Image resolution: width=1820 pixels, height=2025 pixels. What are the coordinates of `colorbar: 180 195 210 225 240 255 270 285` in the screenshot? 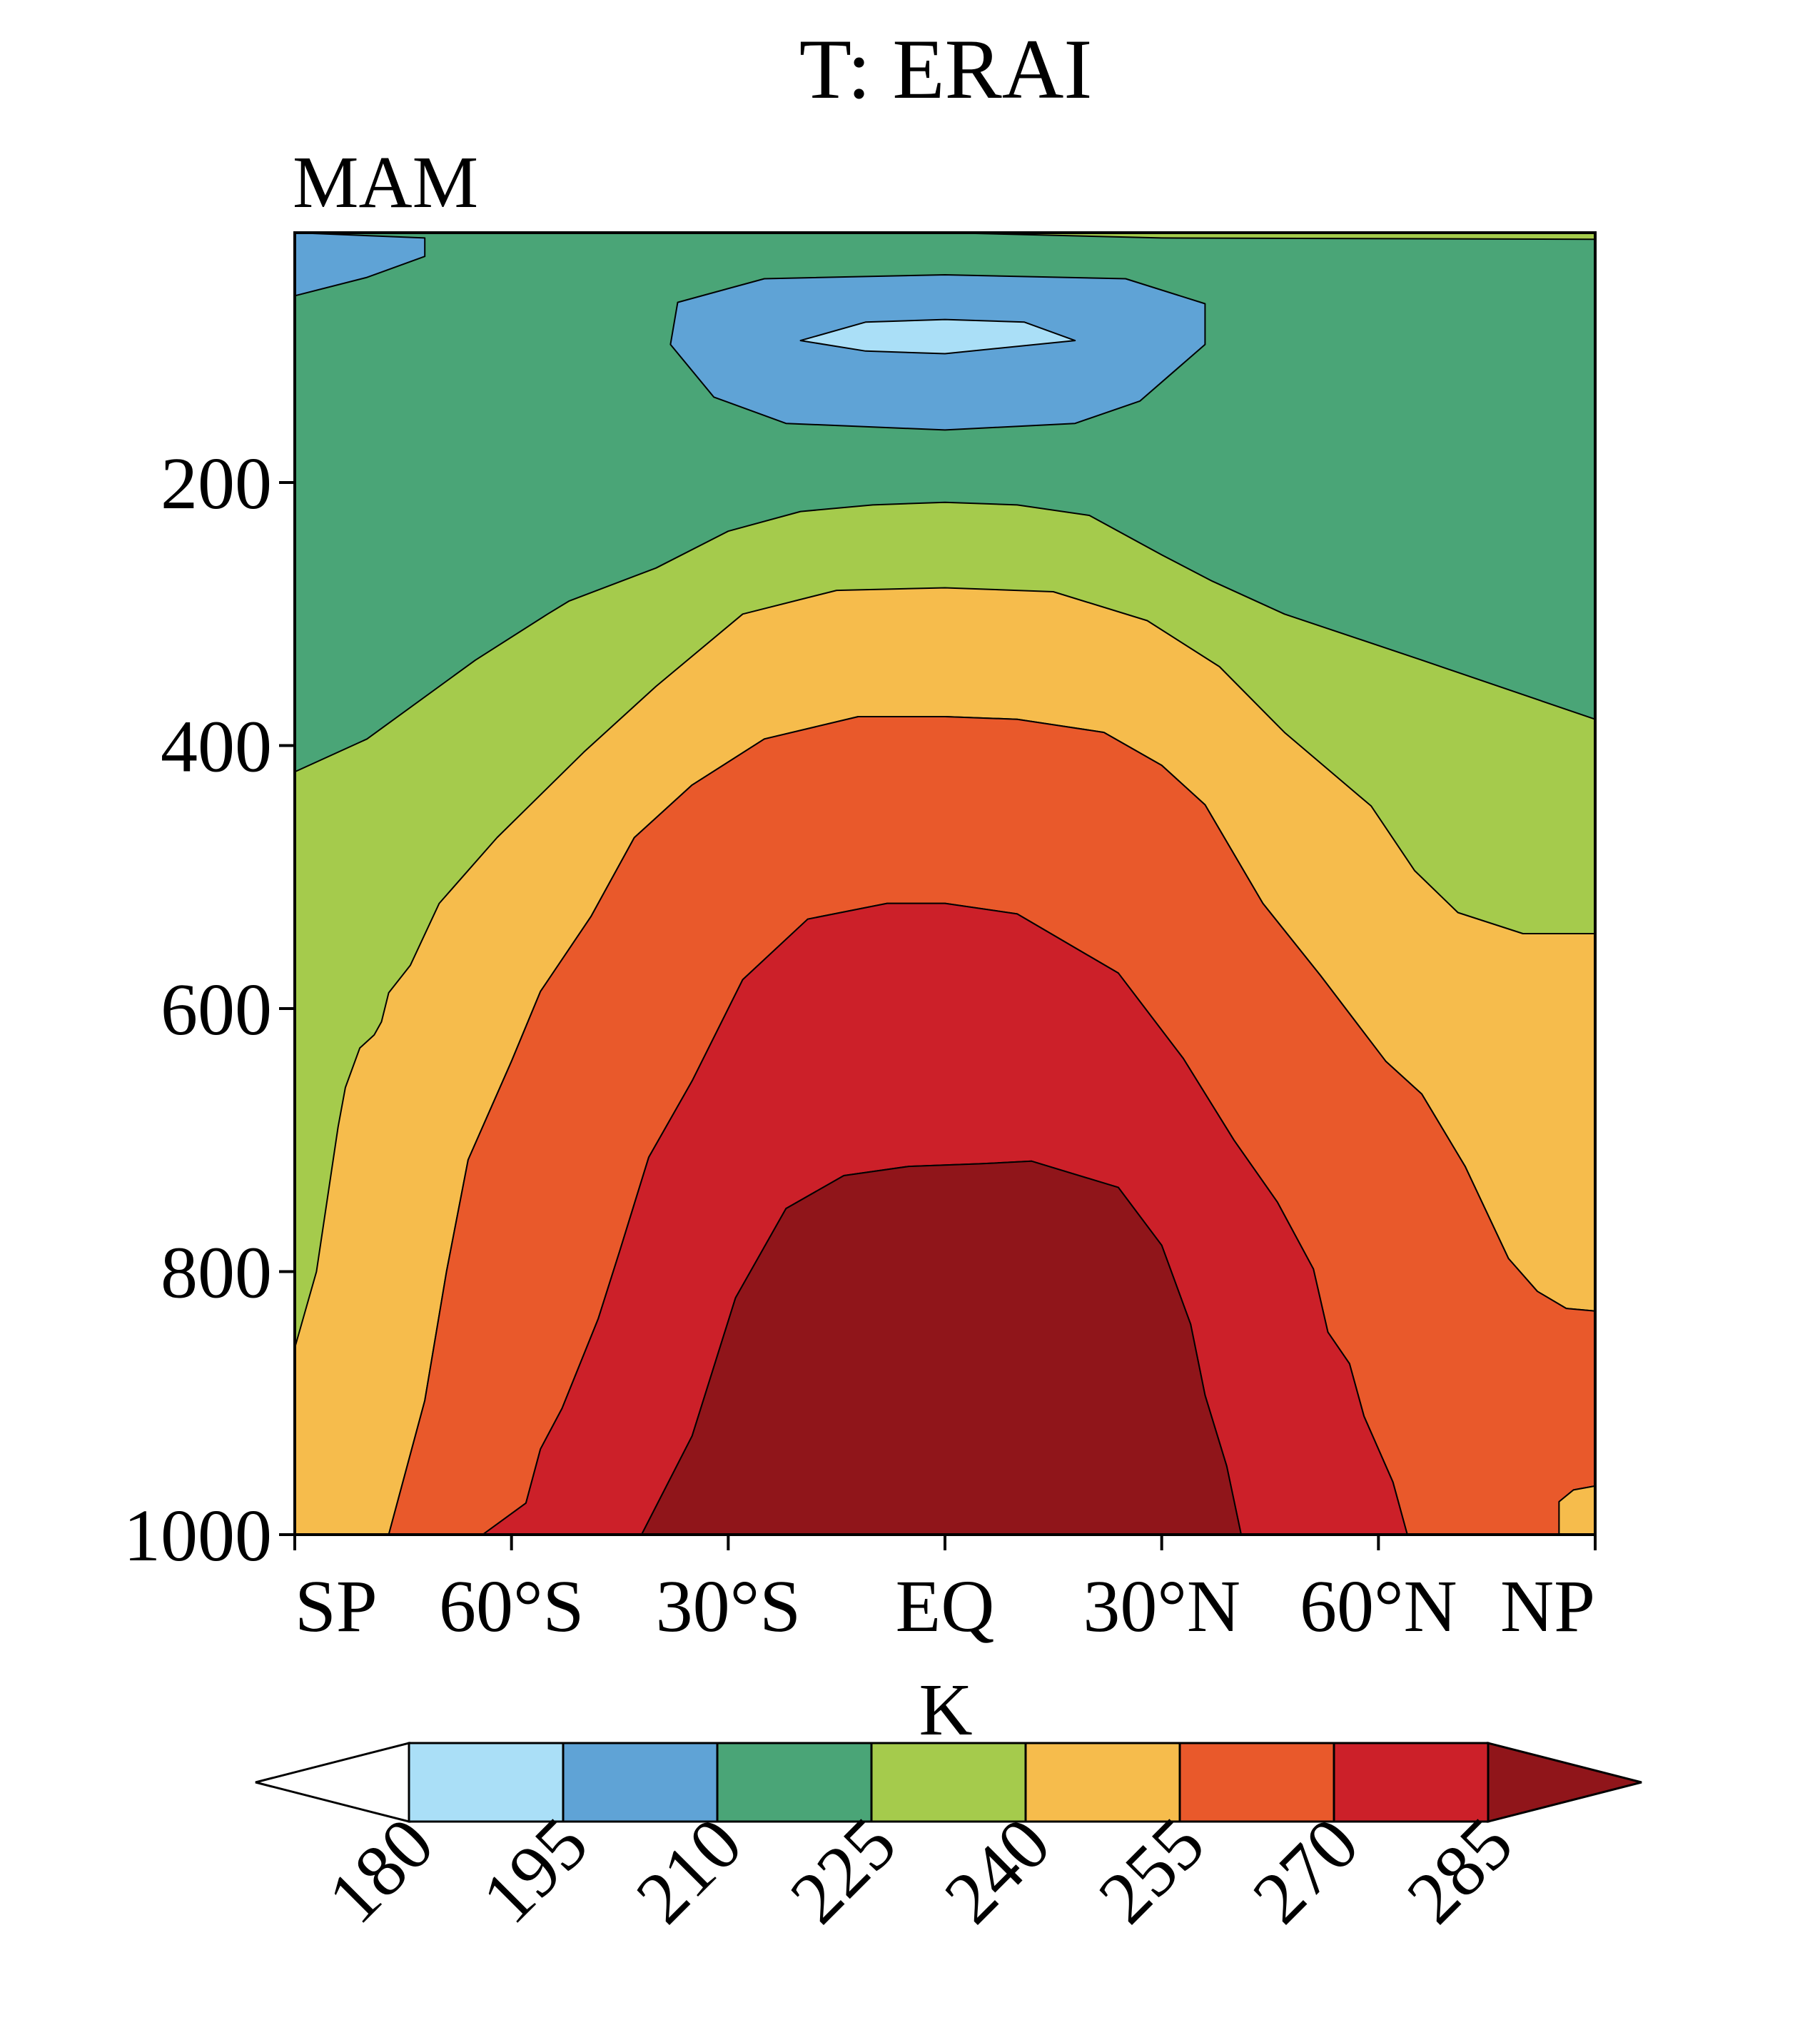 It's located at (948, 1840).